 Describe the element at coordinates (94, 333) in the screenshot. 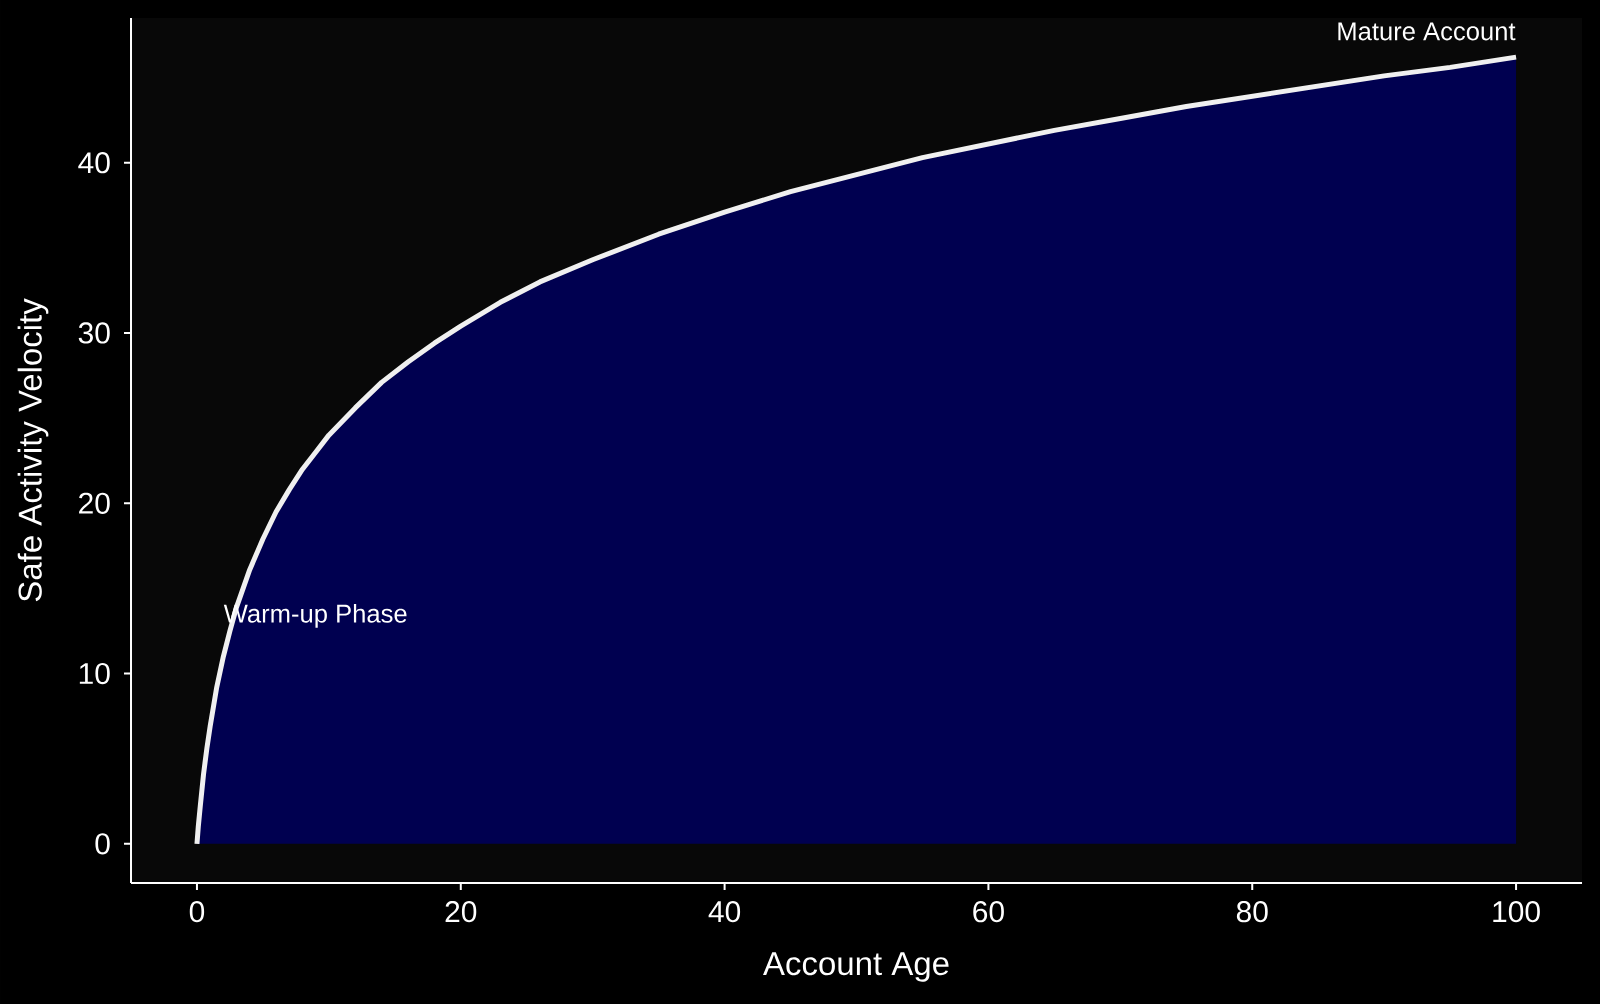

I see `y-tick-label: 30` at that location.